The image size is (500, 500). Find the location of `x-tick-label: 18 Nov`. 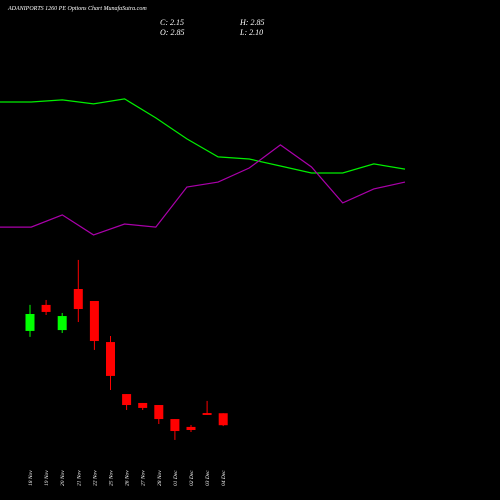

x-tick-label: 18 Nov is located at coordinates (31, 478).